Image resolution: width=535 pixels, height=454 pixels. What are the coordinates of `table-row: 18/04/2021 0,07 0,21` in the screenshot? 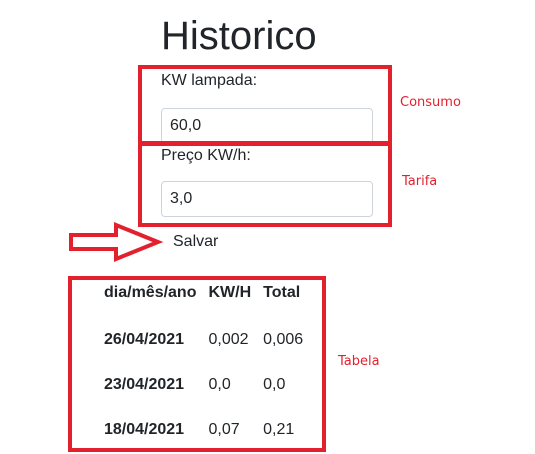 It's located at (203, 429).